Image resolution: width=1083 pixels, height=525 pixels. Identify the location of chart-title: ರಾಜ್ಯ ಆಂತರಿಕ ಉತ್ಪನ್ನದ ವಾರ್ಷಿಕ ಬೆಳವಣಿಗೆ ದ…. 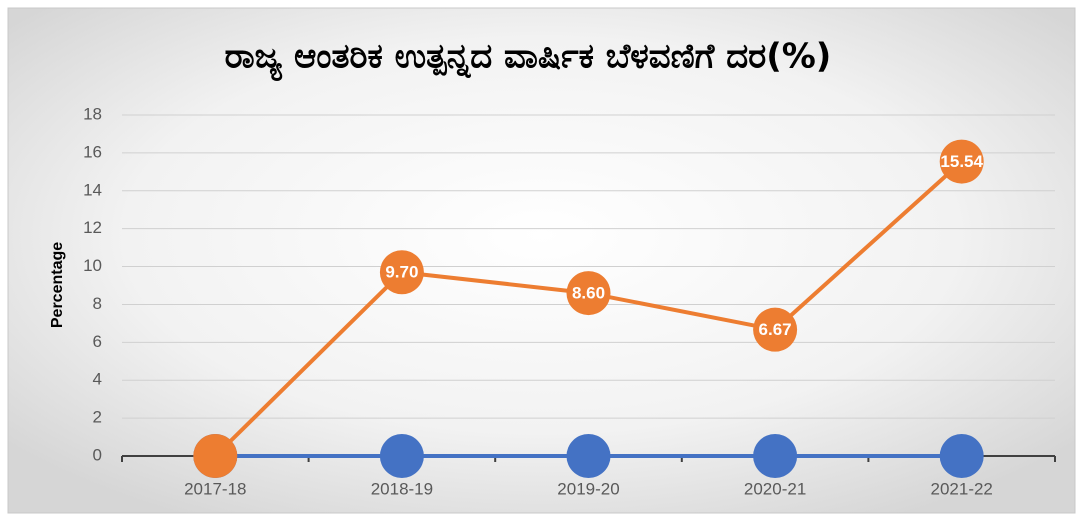
(528, 59).